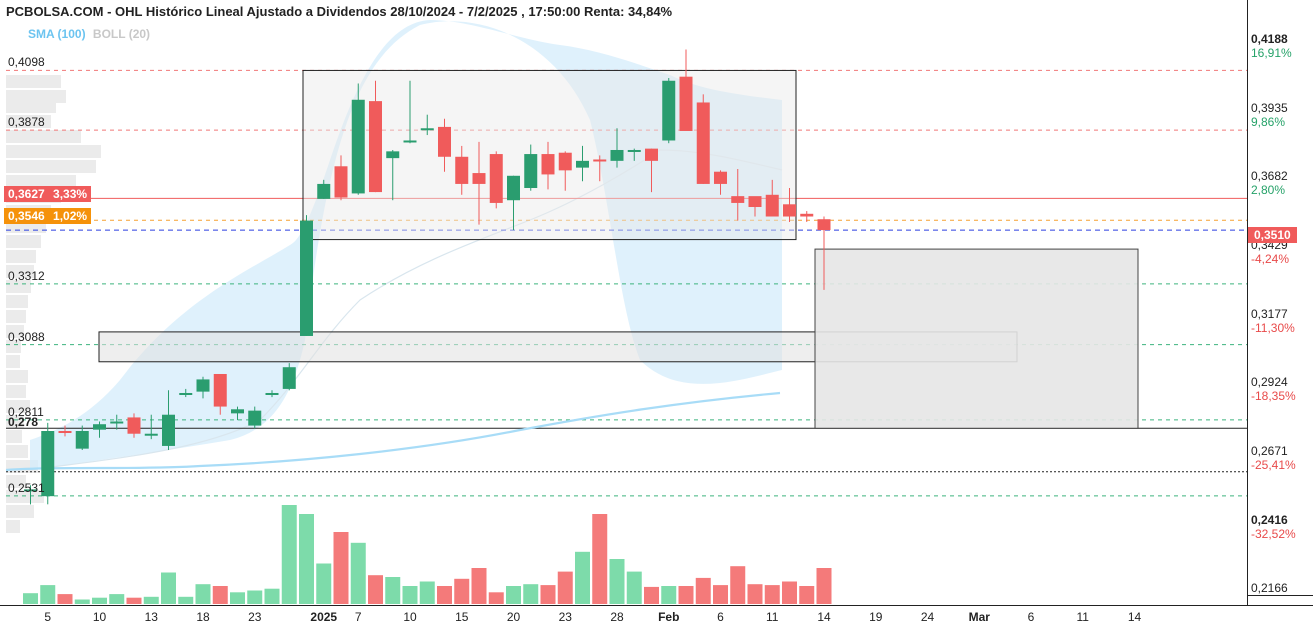 The image size is (1313, 631). I want to click on left-level-label: 0,4098, so click(26, 62).